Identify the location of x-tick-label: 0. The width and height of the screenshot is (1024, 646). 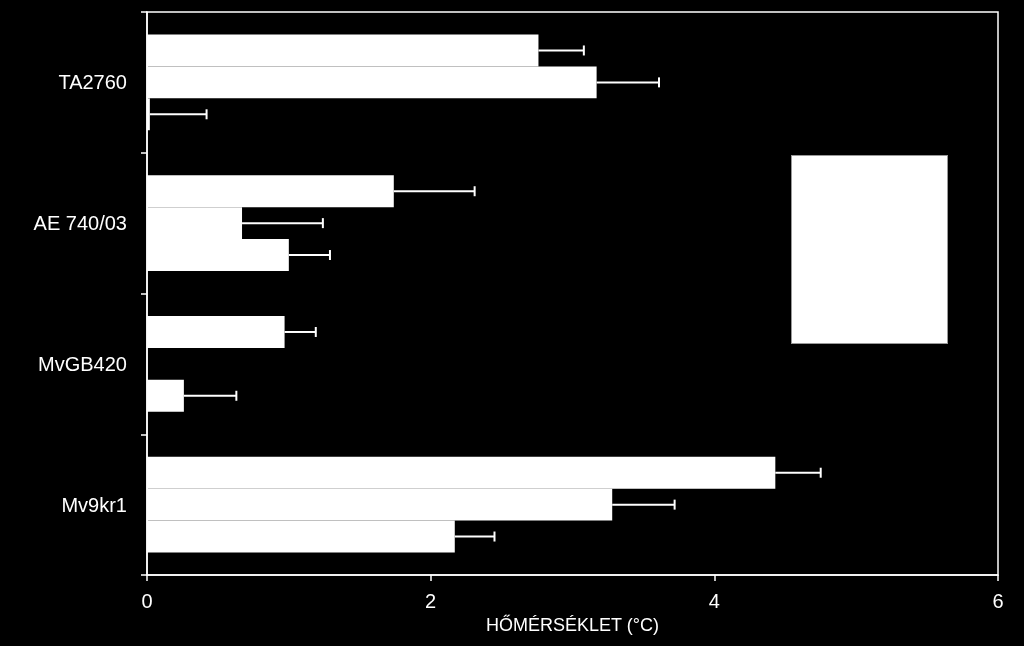
(147, 601).